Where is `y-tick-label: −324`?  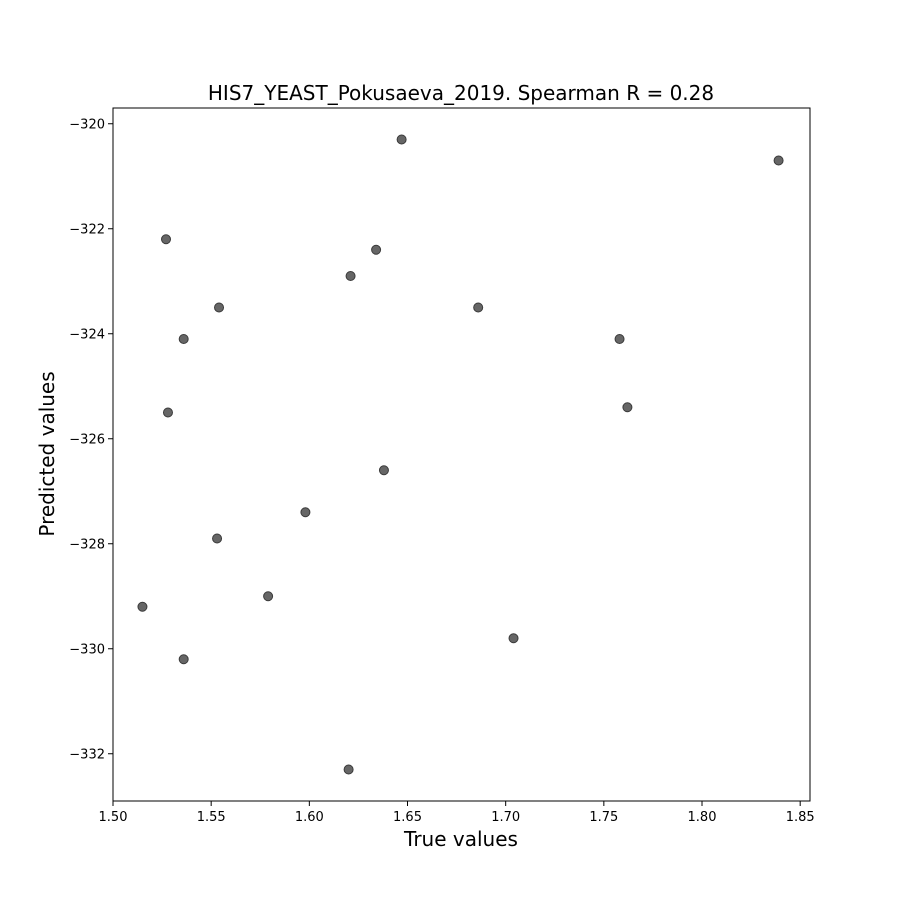
y-tick-label: −324 is located at coordinates (87, 334).